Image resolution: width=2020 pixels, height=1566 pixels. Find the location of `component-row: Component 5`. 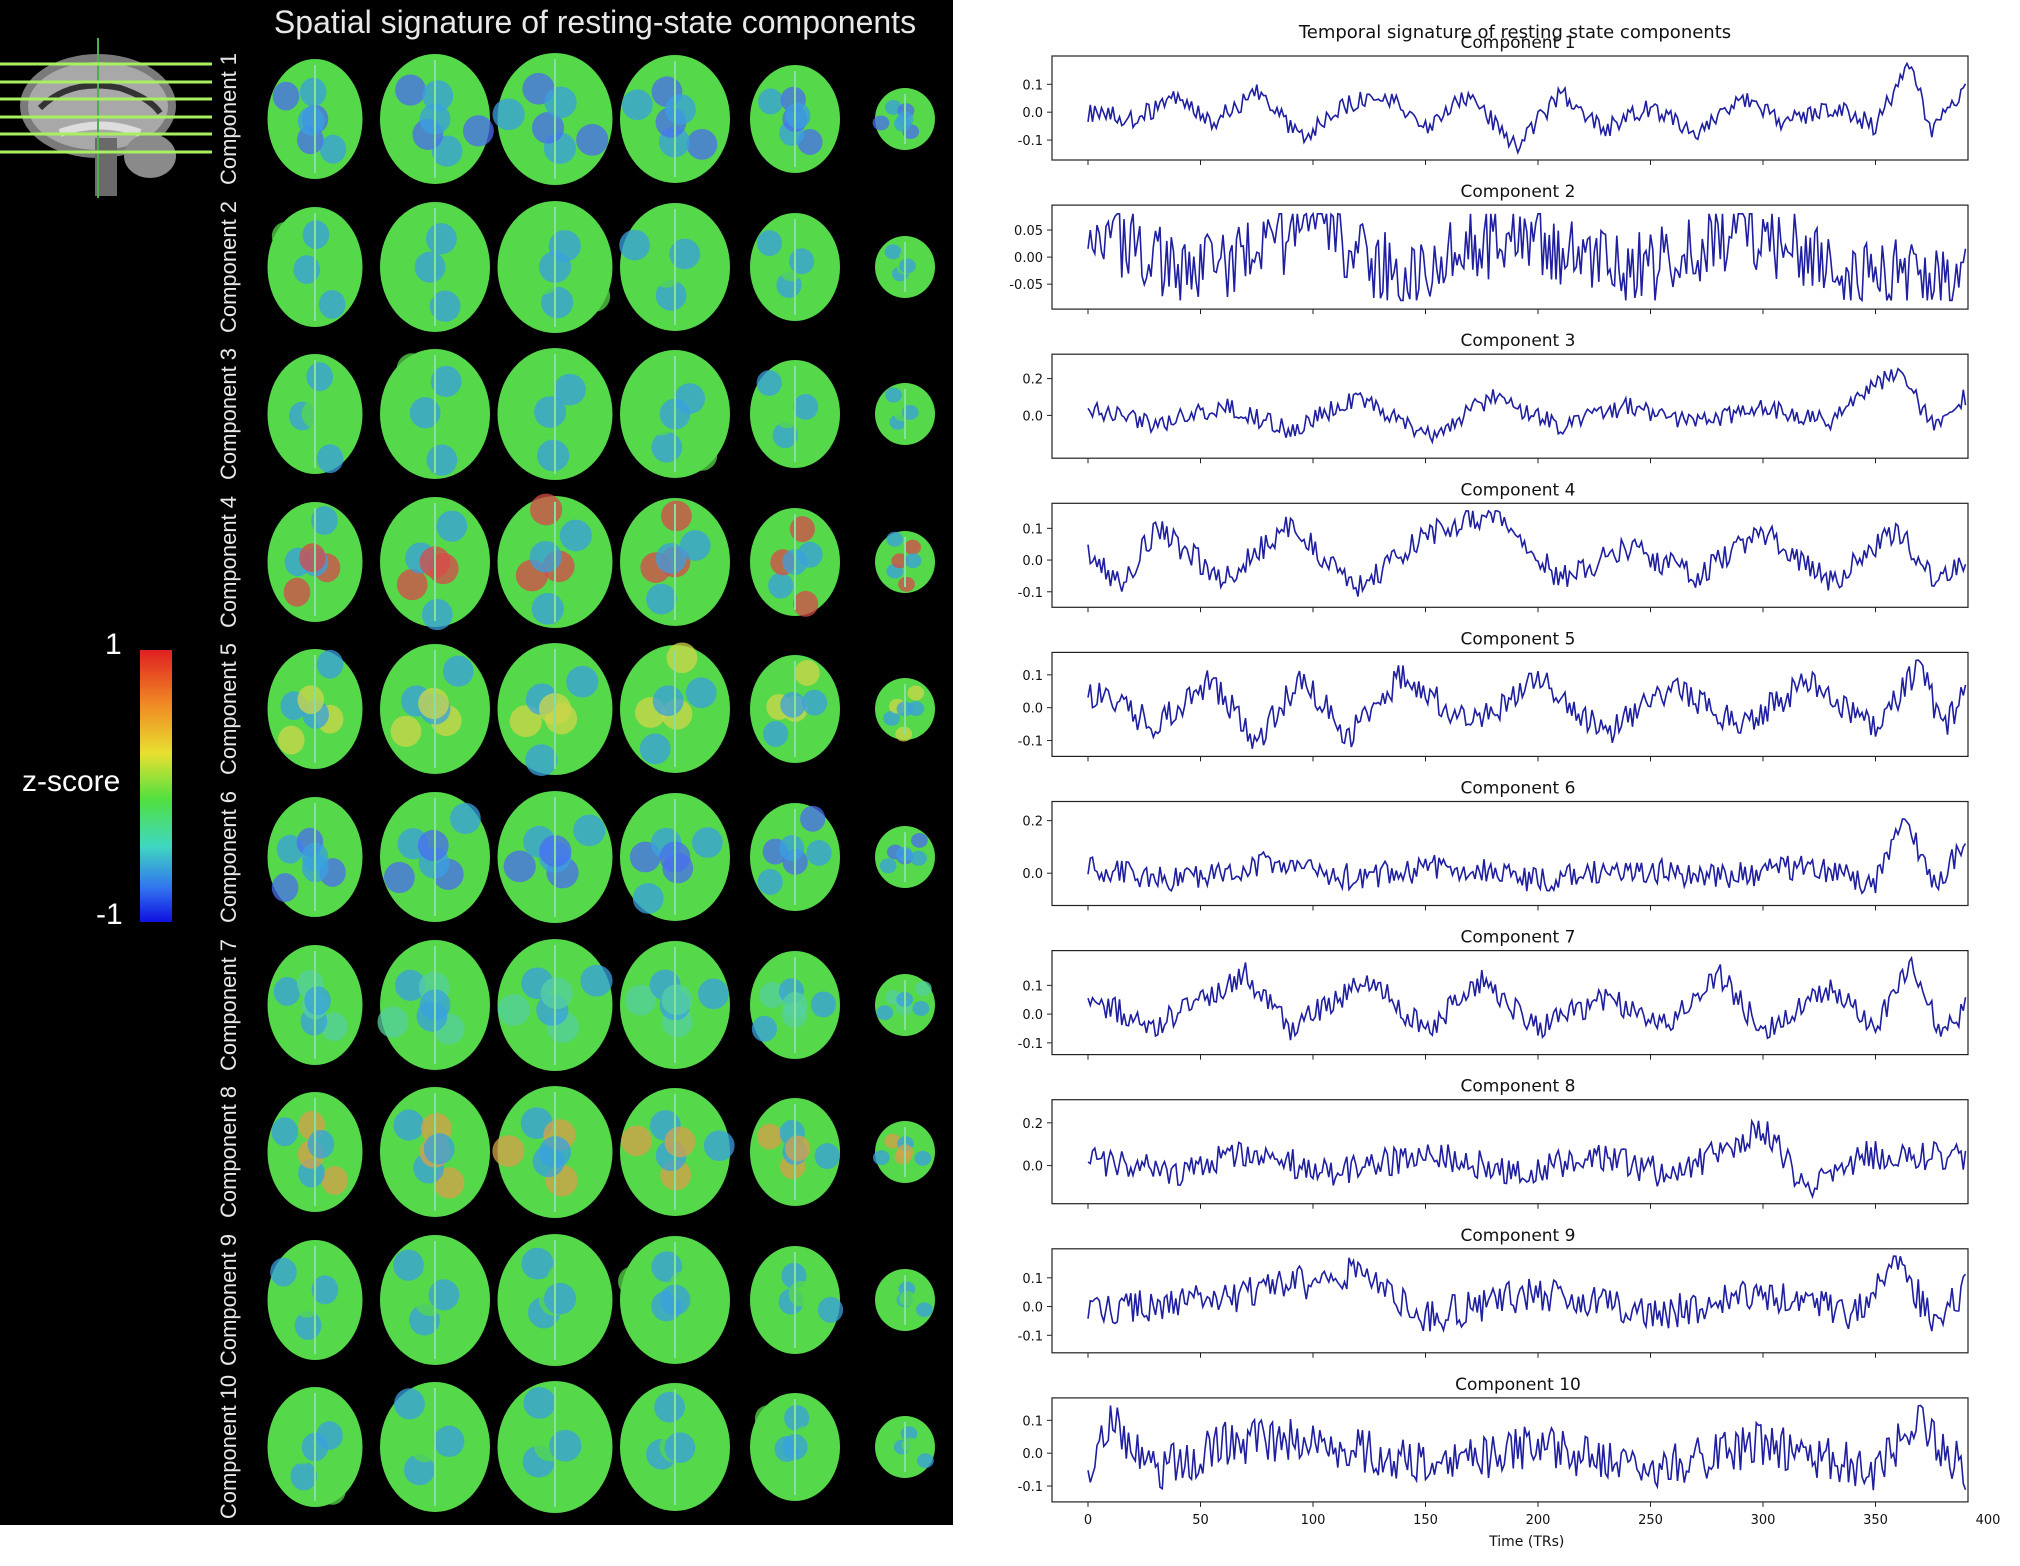

component-row: Component 5 is located at coordinates (577, 709).